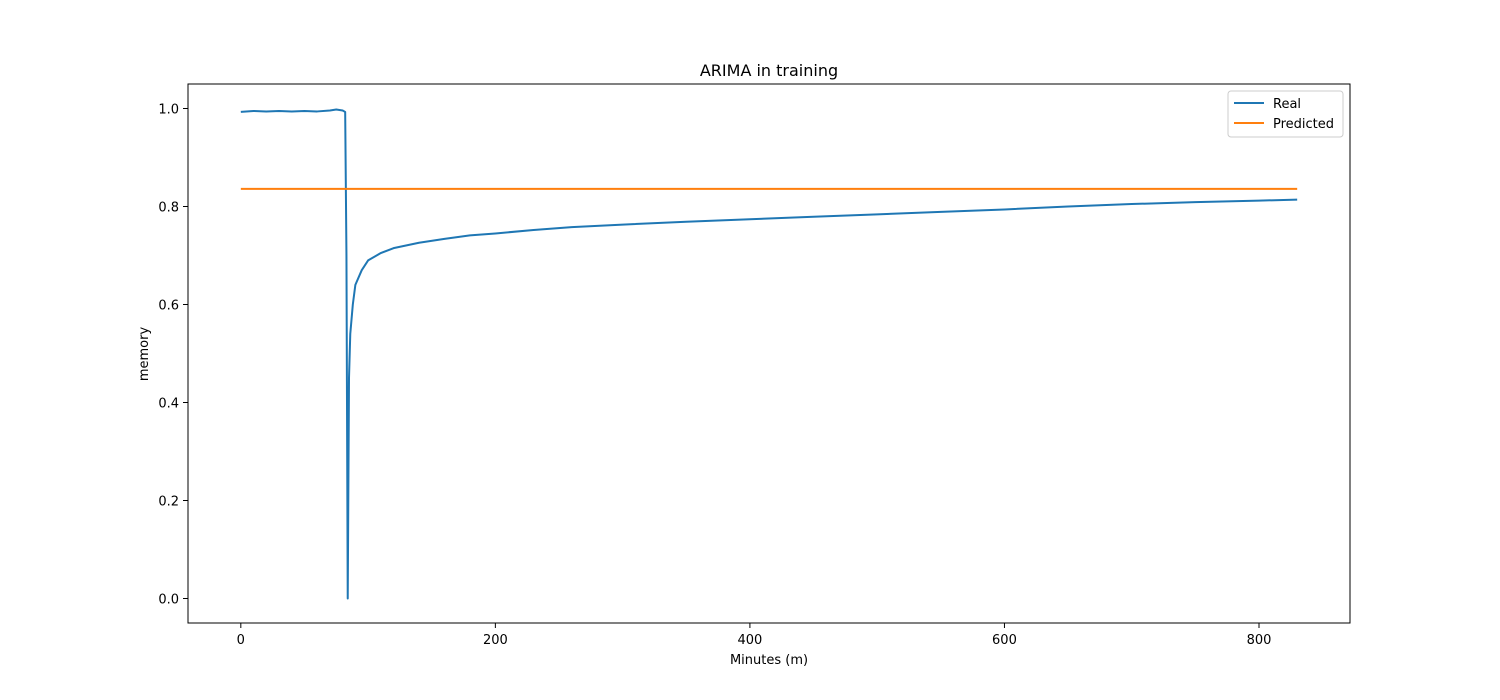 This screenshot has height=700, width=1500. Describe the element at coordinates (1004, 640) in the screenshot. I see `x-tick-label: 600` at that location.